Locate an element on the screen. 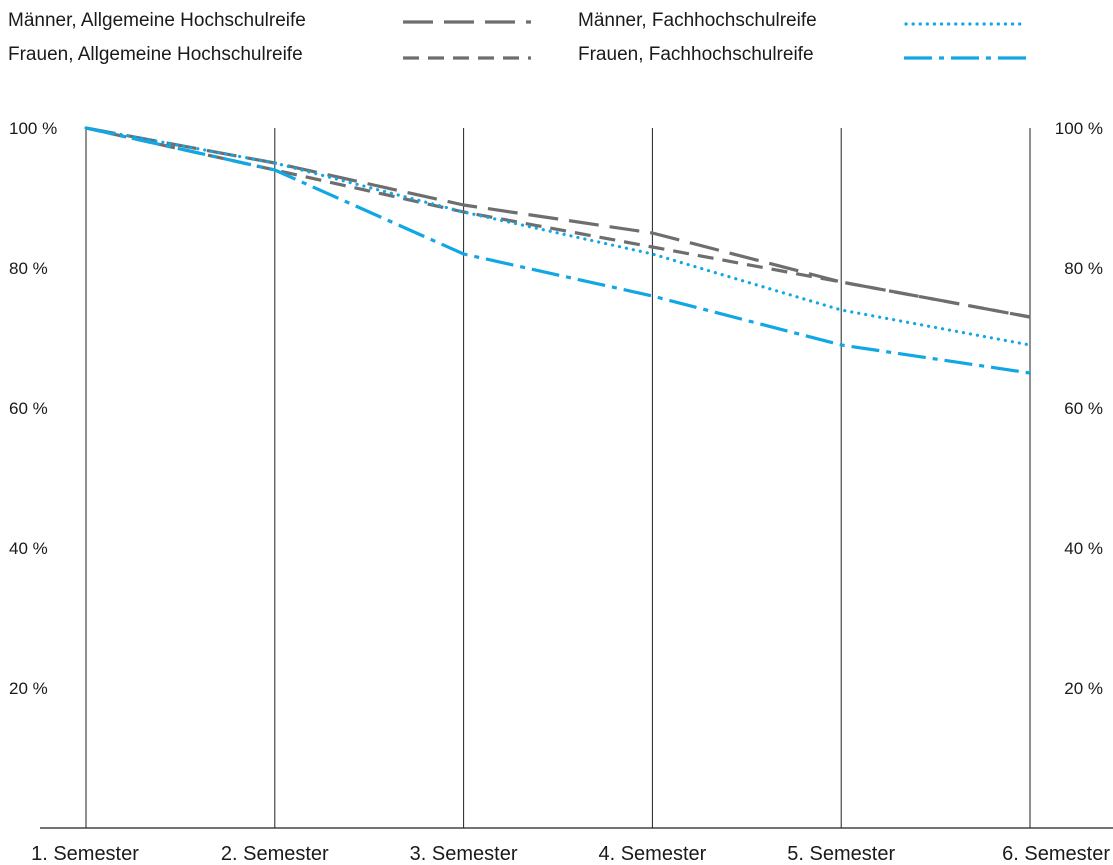 The height and width of the screenshot is (865, 1113). x-tick-label: 5. Semester is located at coordinates (841, 854).